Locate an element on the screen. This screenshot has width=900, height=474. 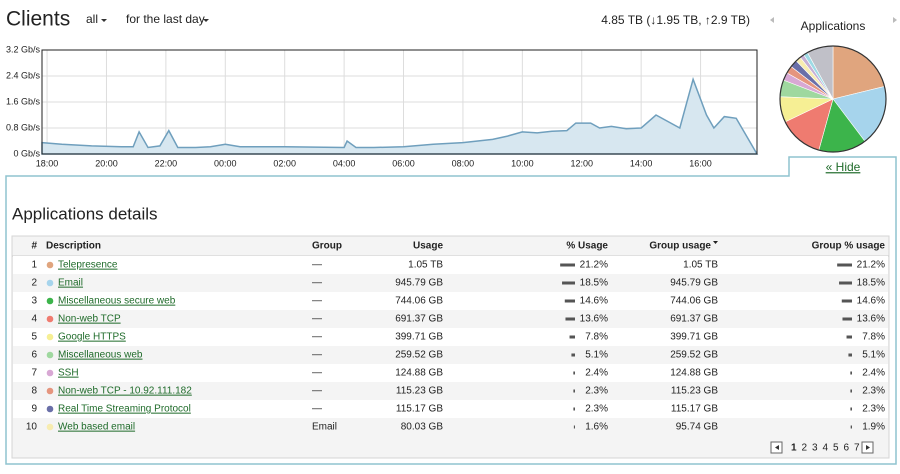
app-link: Google HTTPS is located at coordinates (92, 337).